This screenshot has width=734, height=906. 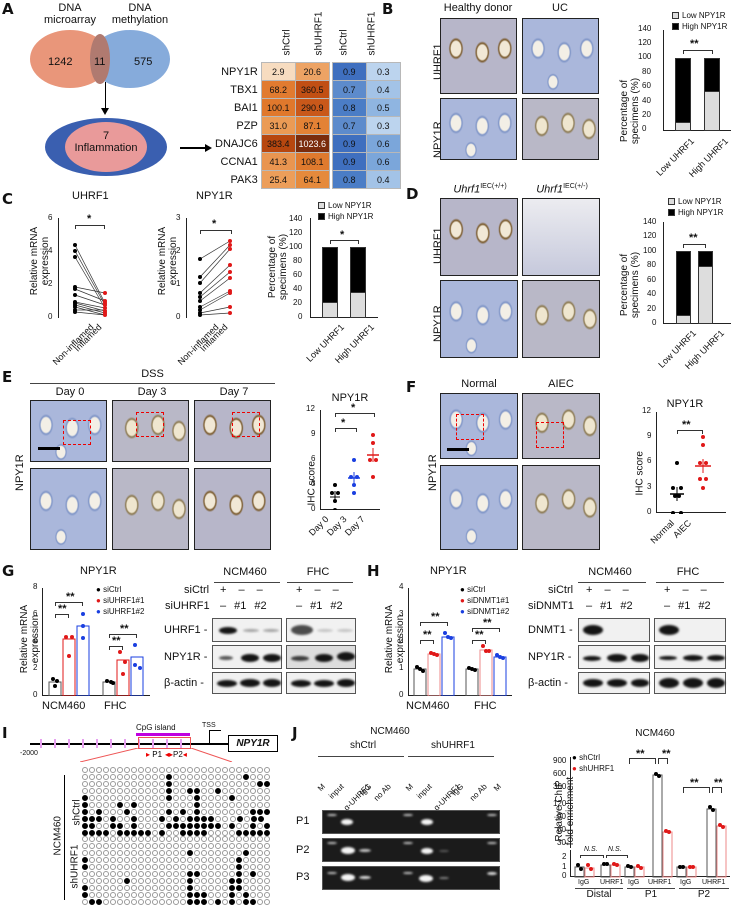 What do you see at coordinates (215, 730) in the screenshot?
I see `tss-arrow-icon` at bounding box center [215, 730].